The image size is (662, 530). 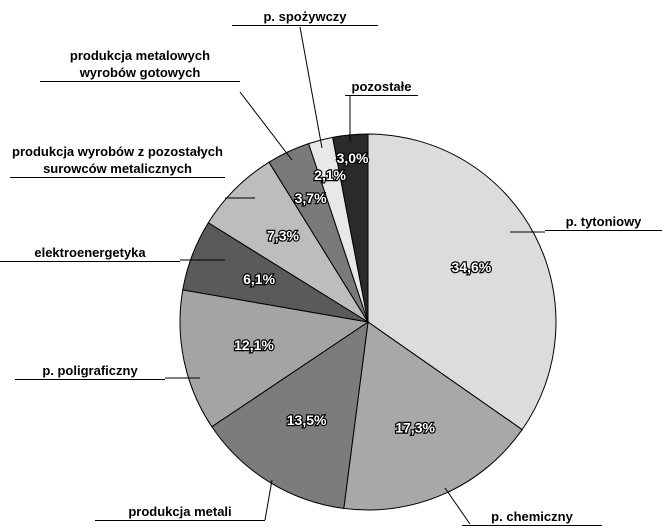 I want to click on data-label: 12,1%, so click(x=254, y=345).